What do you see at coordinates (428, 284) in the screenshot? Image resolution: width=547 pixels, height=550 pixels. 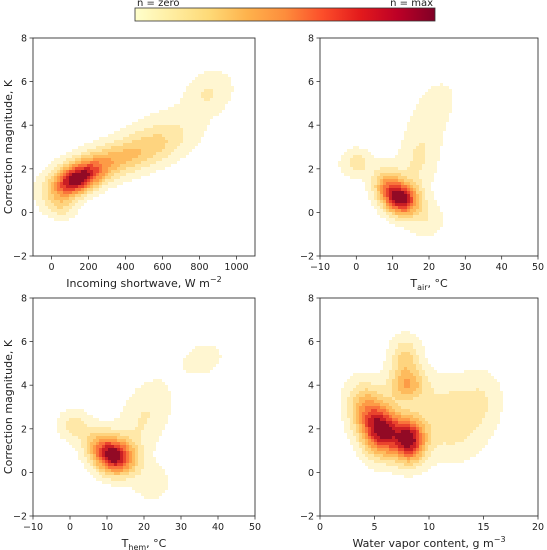 I see `x-axis-label: Tair, °C` at bounding box center [428, 284].